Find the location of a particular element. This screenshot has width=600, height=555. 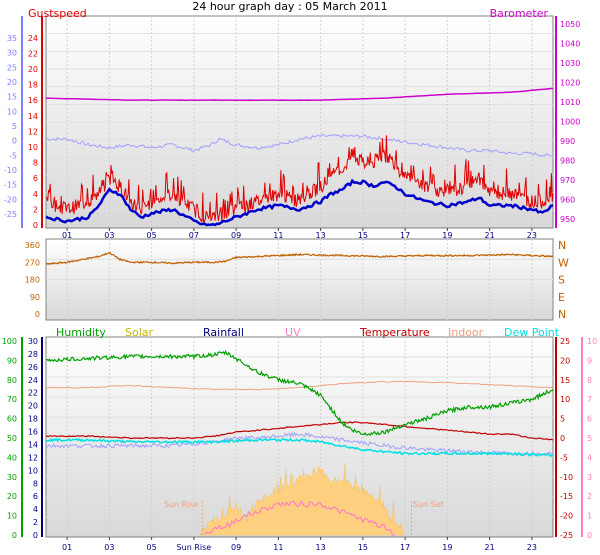

outer-axis-tick-label: 25 is located at coordinates (12, 67).